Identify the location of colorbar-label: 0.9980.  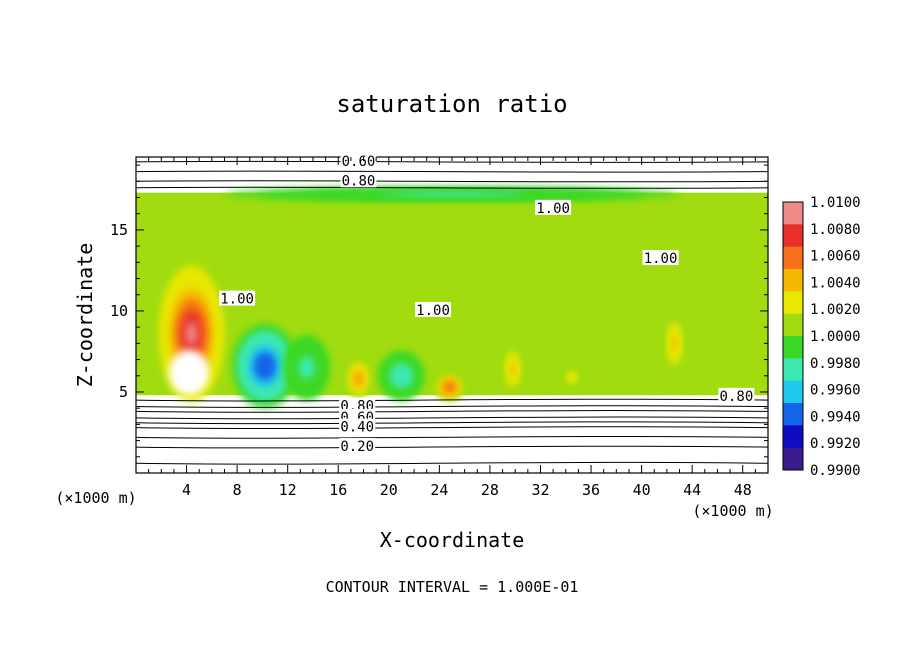
(835, 364).